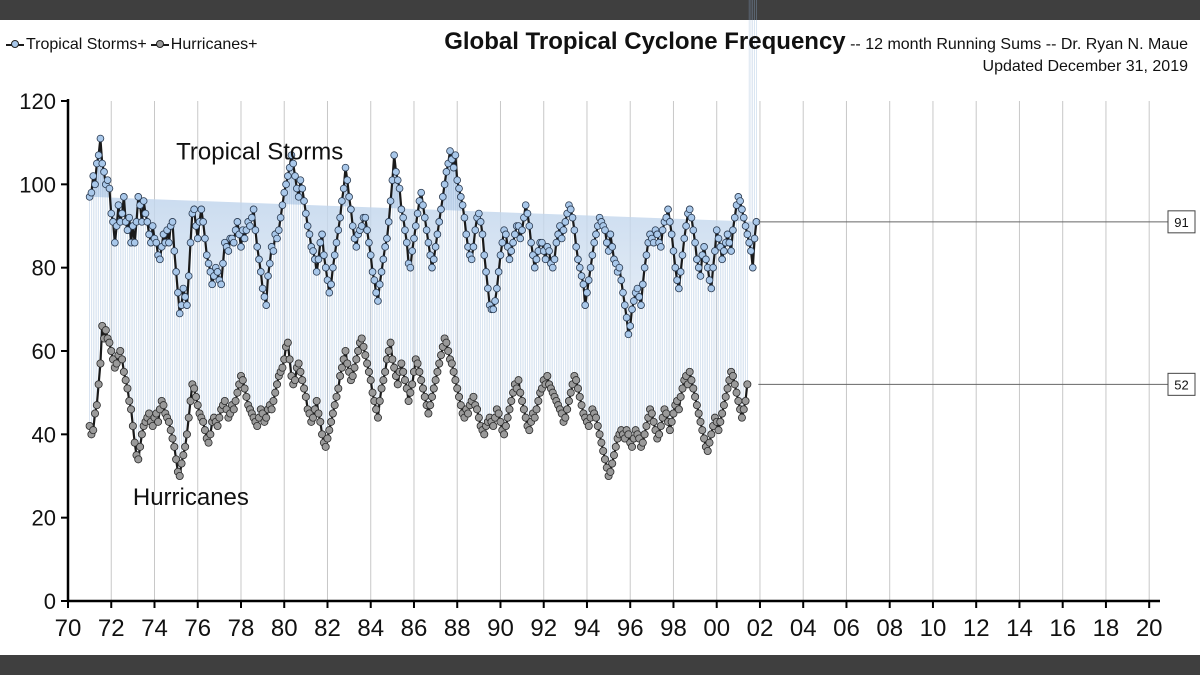 This screenshot has width=1200, height=675. Describe the element at coordinates (673, 628) in the screenshot. I see `x-tick-label-98: 98` at that location.